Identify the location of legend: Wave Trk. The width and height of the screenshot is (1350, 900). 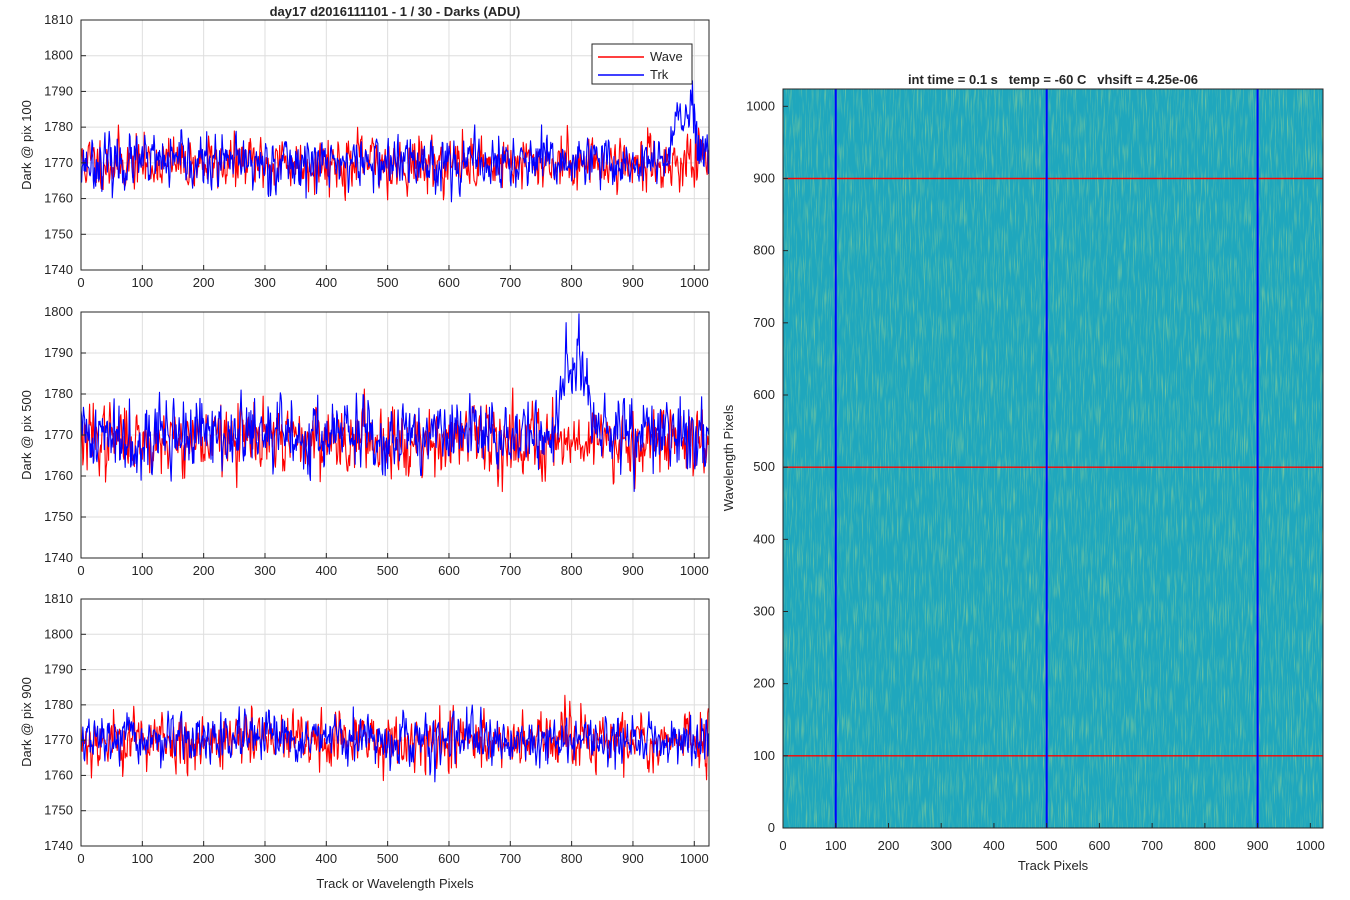
(642, 64).